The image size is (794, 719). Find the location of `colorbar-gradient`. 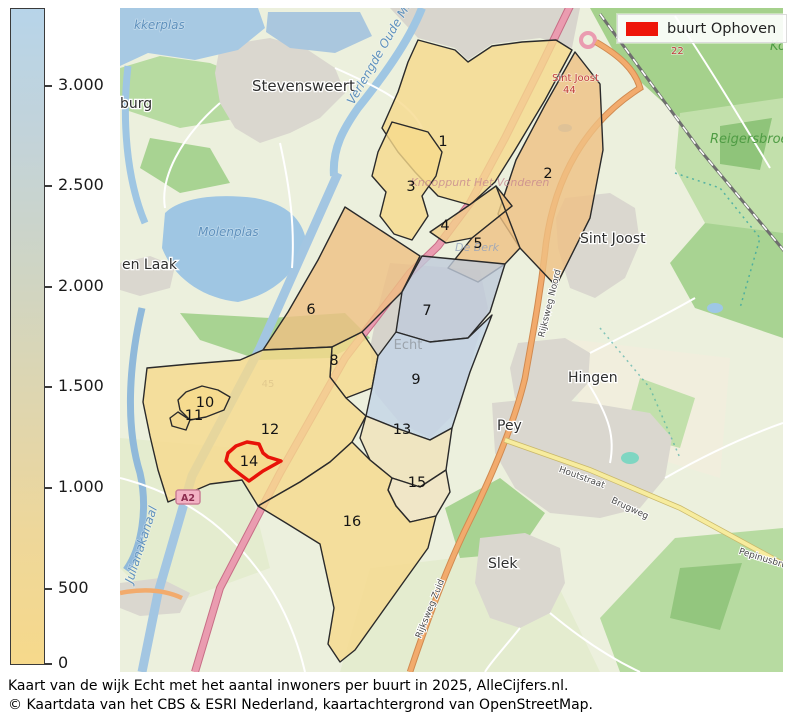

colorbar-gradient is located at coordinates (27, 336).